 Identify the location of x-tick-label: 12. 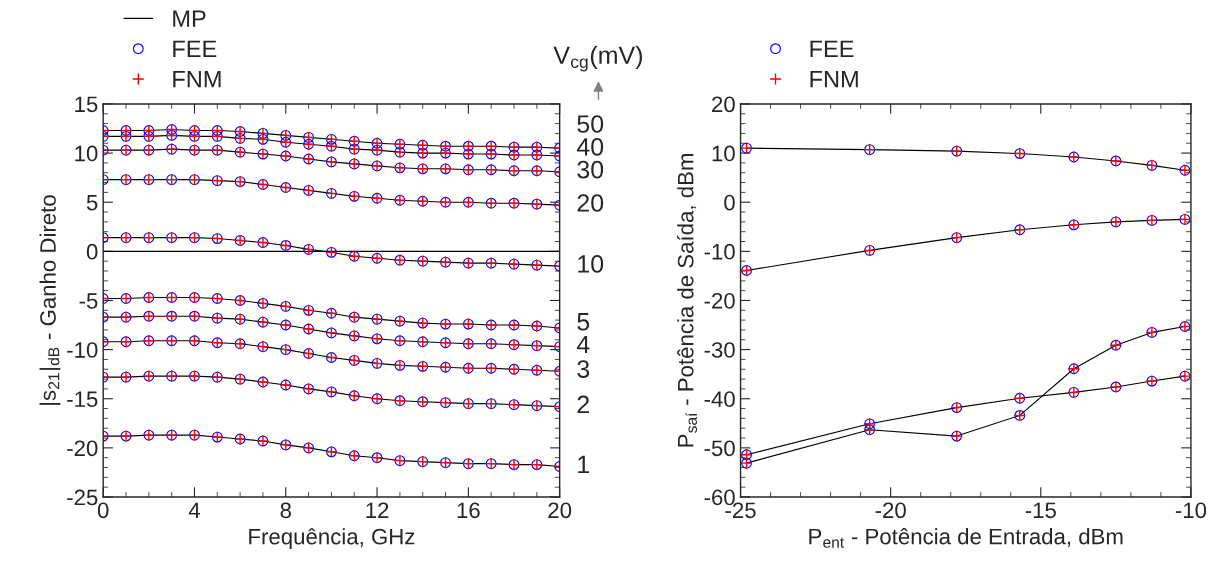
(377, 510).